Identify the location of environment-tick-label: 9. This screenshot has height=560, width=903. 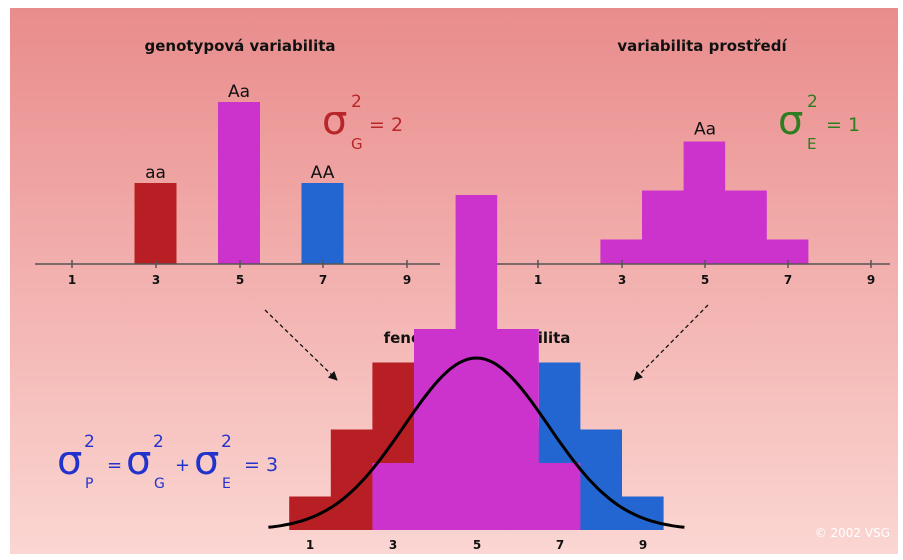
(871, 280).